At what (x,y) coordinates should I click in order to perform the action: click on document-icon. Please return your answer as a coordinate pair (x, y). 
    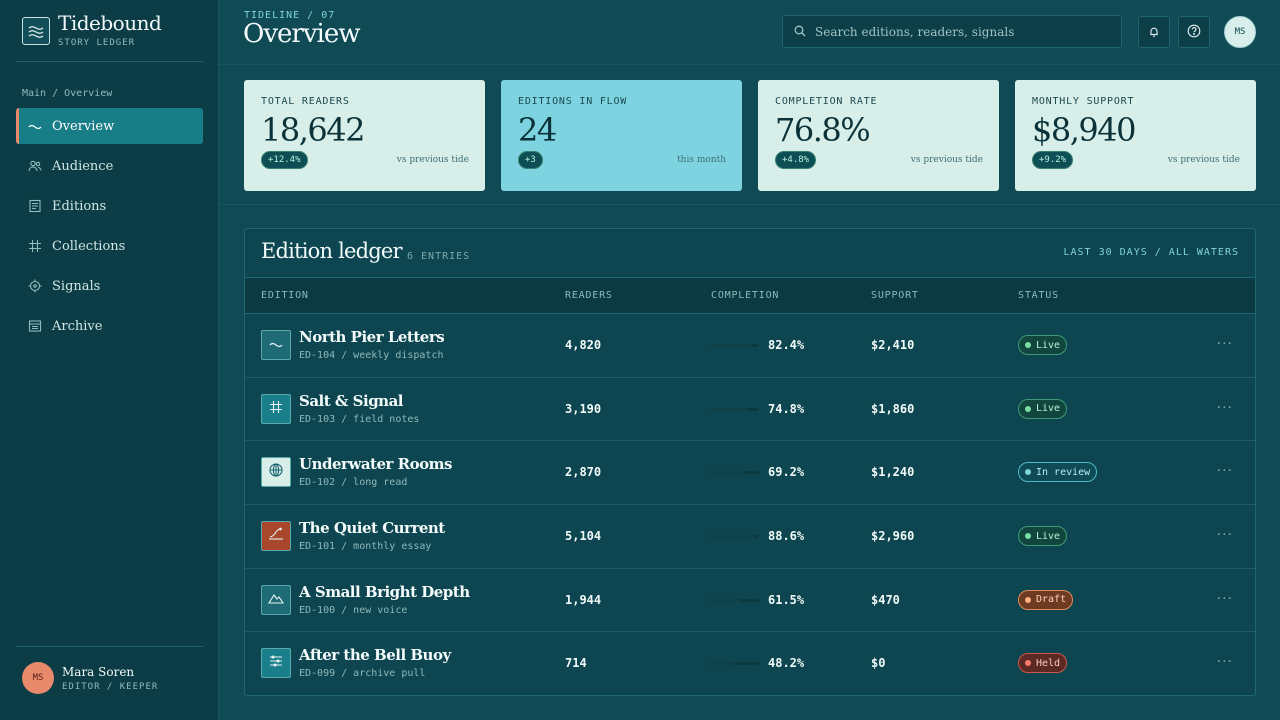
    Looking at the image, I should click on (35, 206).